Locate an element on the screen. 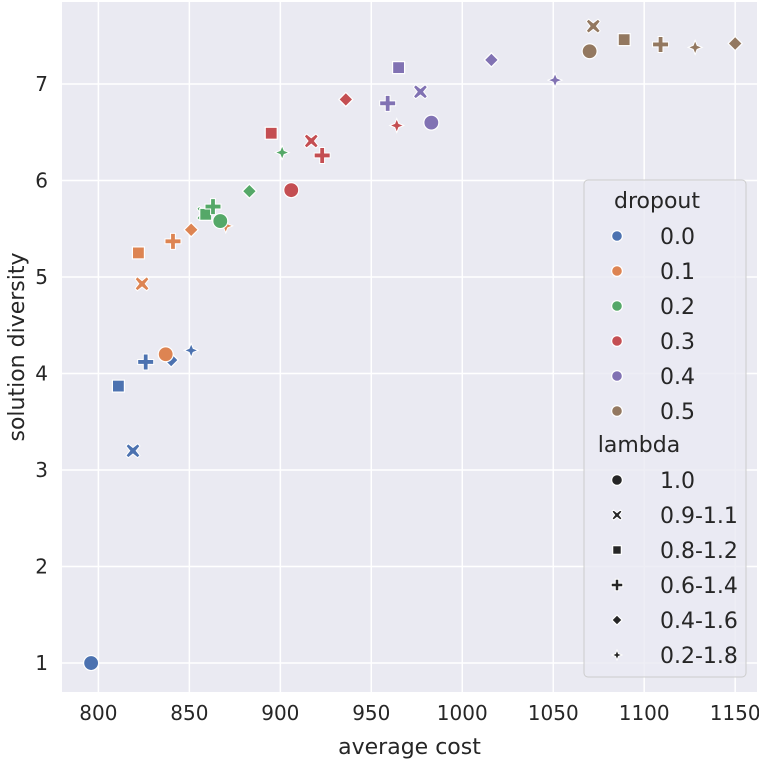 Image resolution: width=759 pixels, height=762 pixels. x-tick-label: 800 is located at coordinates (98, 713).